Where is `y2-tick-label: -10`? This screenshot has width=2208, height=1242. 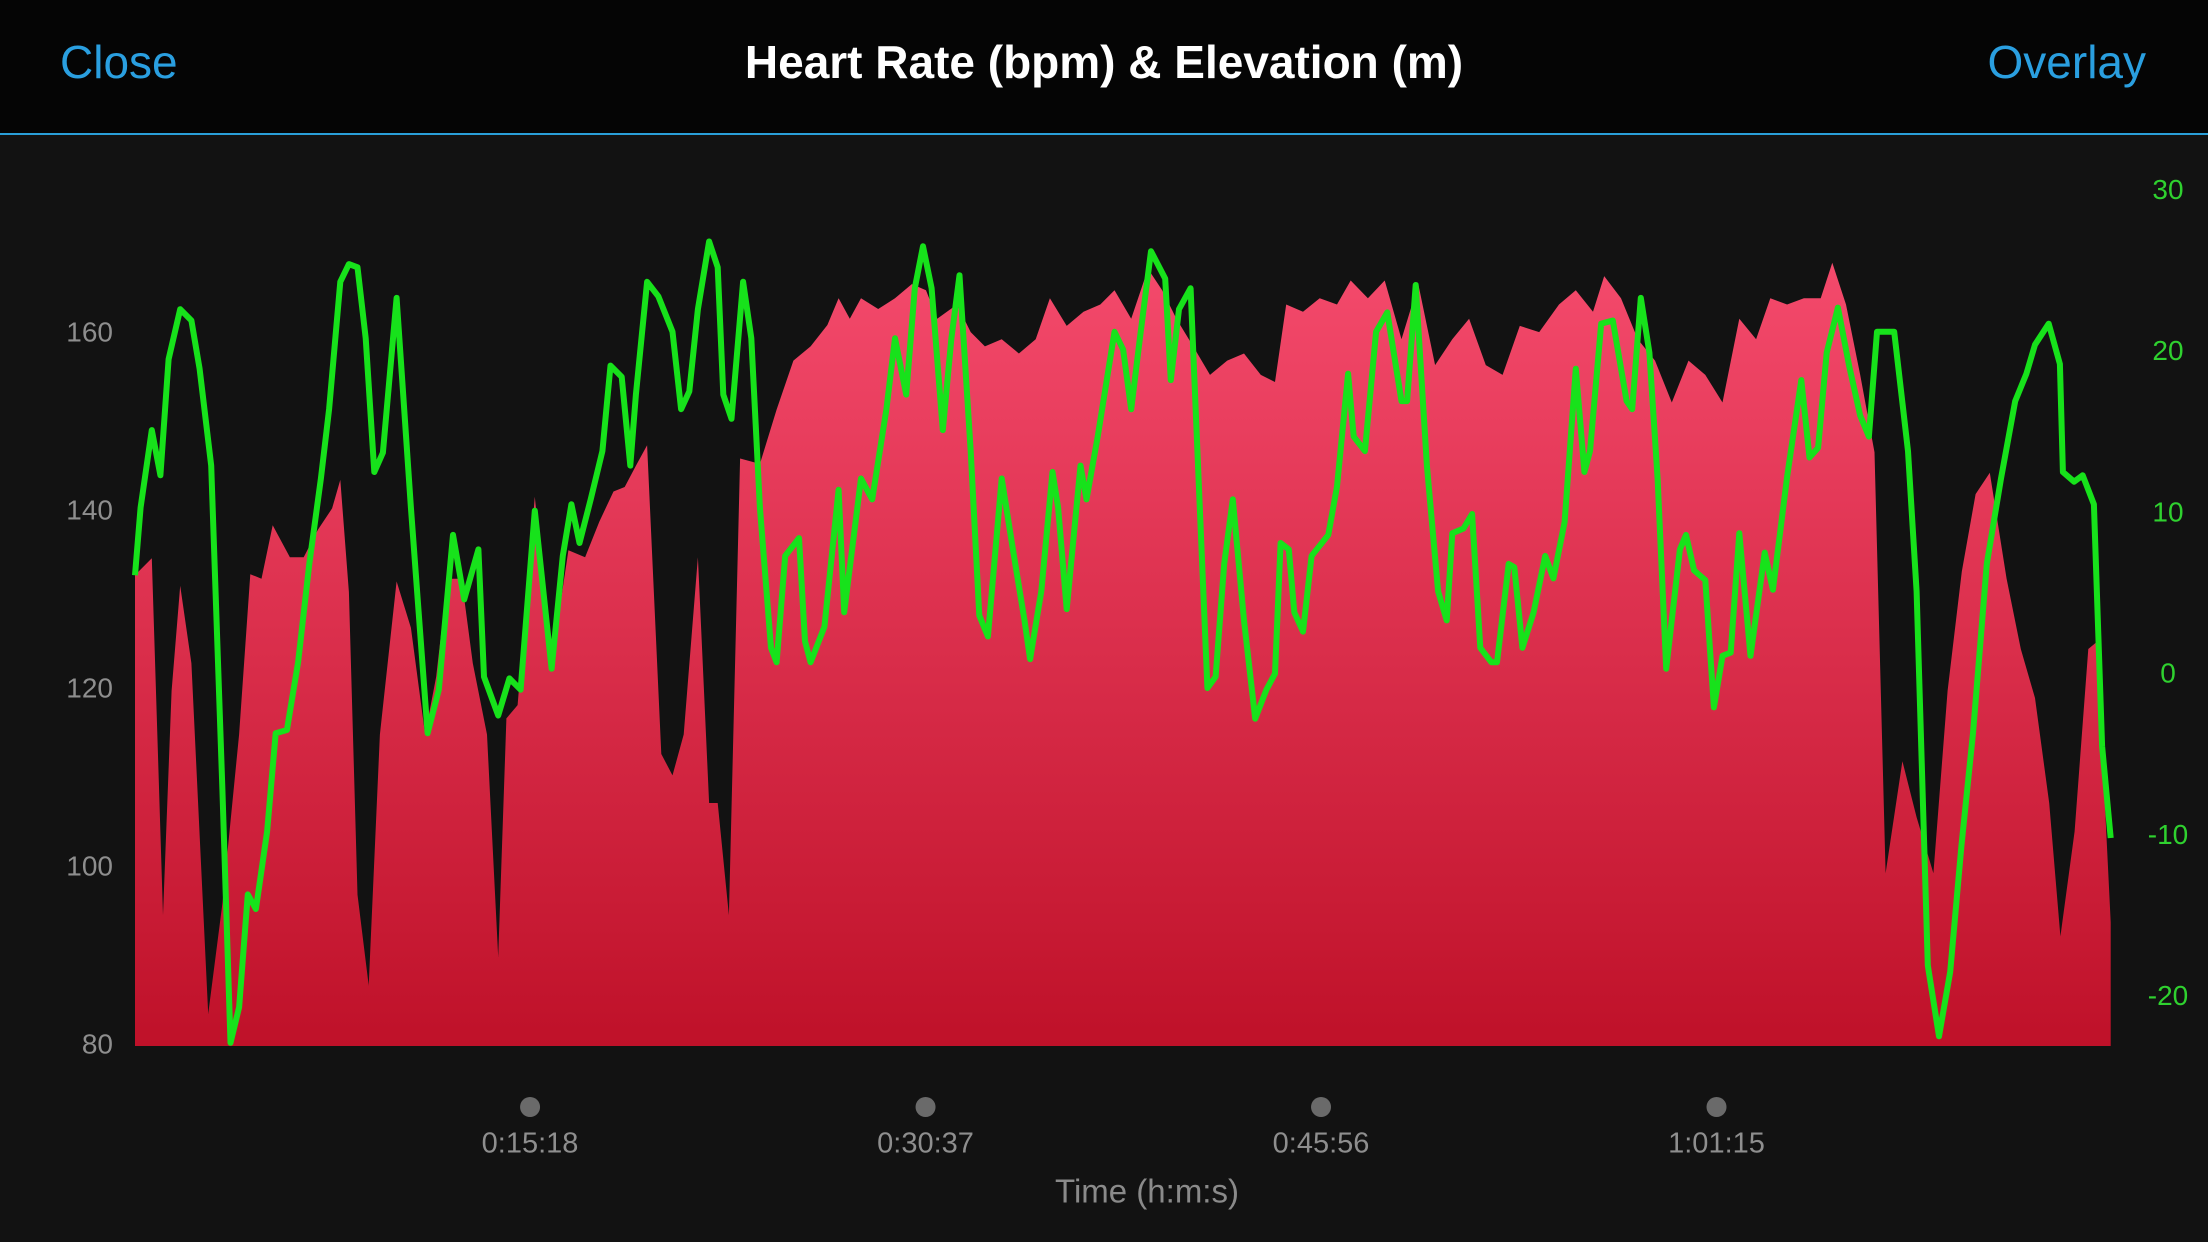 y2-tick-label: -10 is located at coordinates (2168, 834).